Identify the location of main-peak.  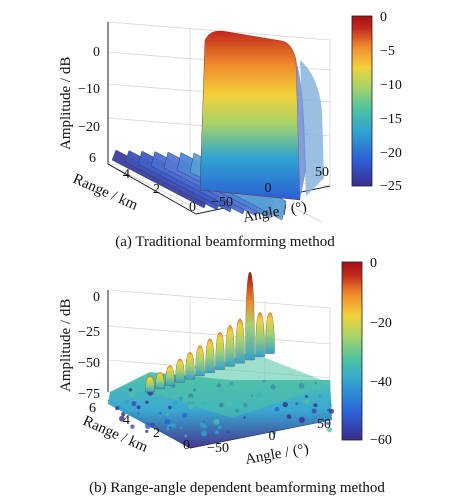
(250, 316).